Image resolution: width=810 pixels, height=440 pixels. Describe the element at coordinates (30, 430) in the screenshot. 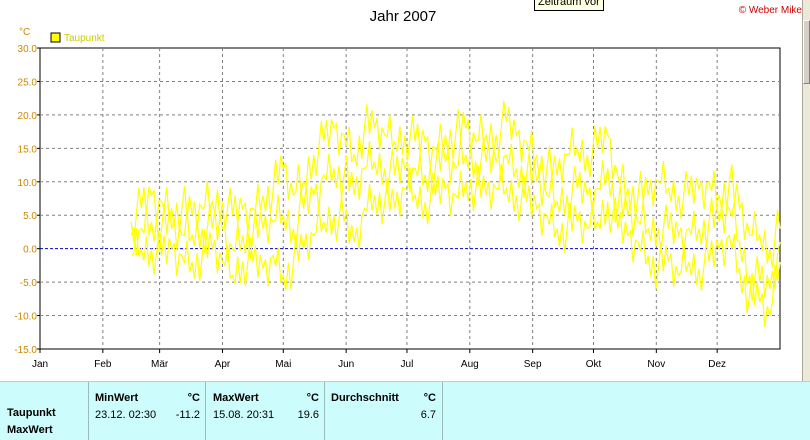

I see `stats-row-label-maxwert: MaxWert` at that location.